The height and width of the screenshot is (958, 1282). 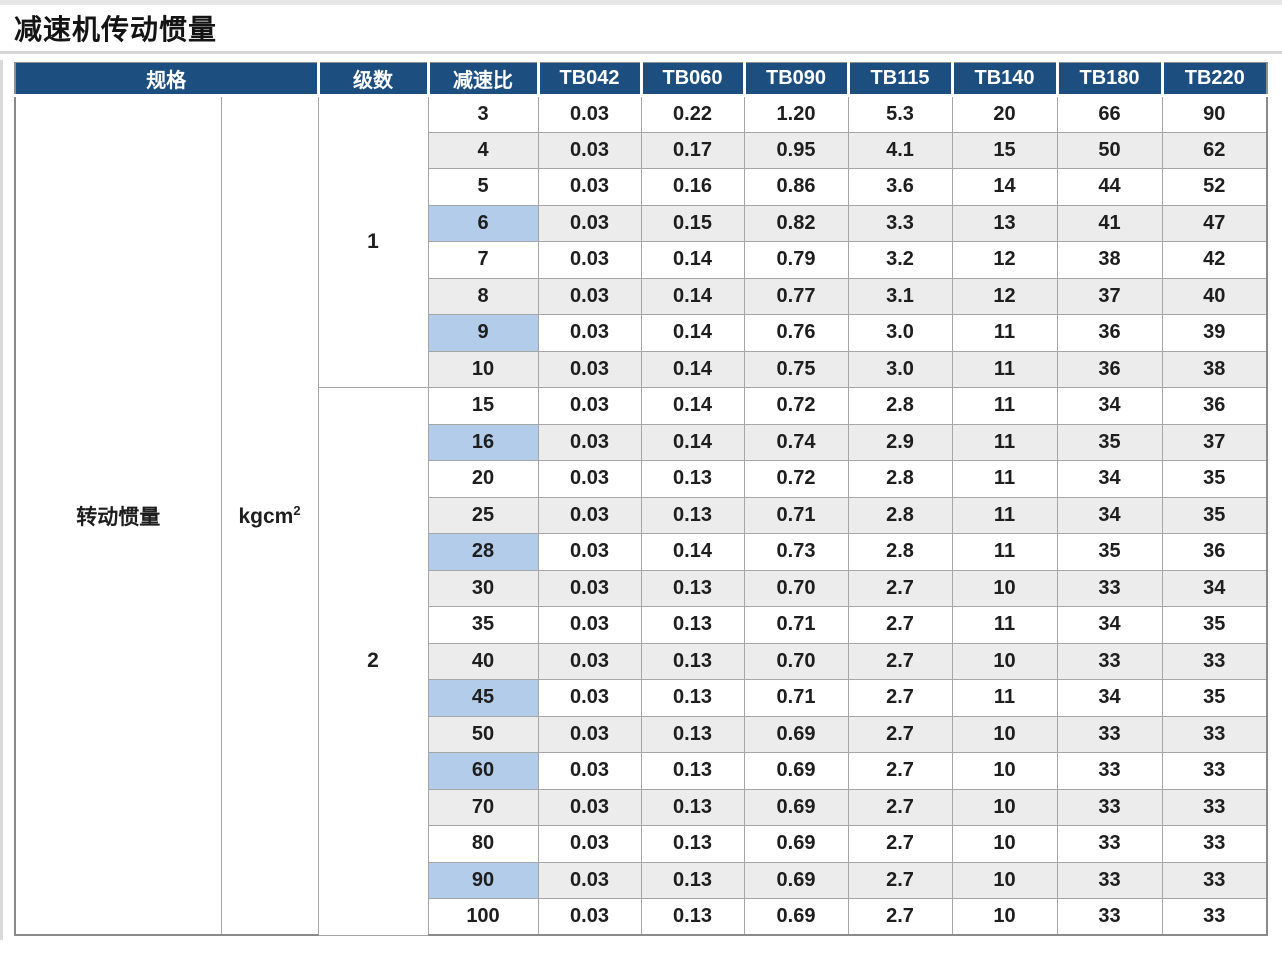 What do you see at coordinates (900, 187) in the screenshot?
I see `value-cell: 3.6` at bounding box center [900, 187].